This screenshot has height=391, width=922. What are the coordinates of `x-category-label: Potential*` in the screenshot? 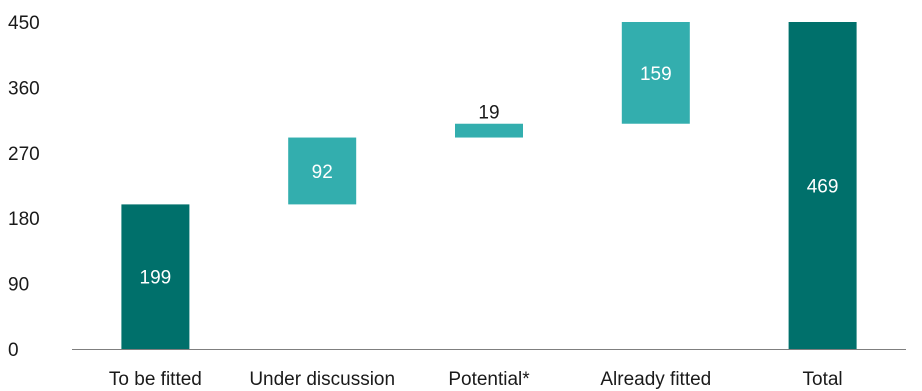 It's located at (489, 379).